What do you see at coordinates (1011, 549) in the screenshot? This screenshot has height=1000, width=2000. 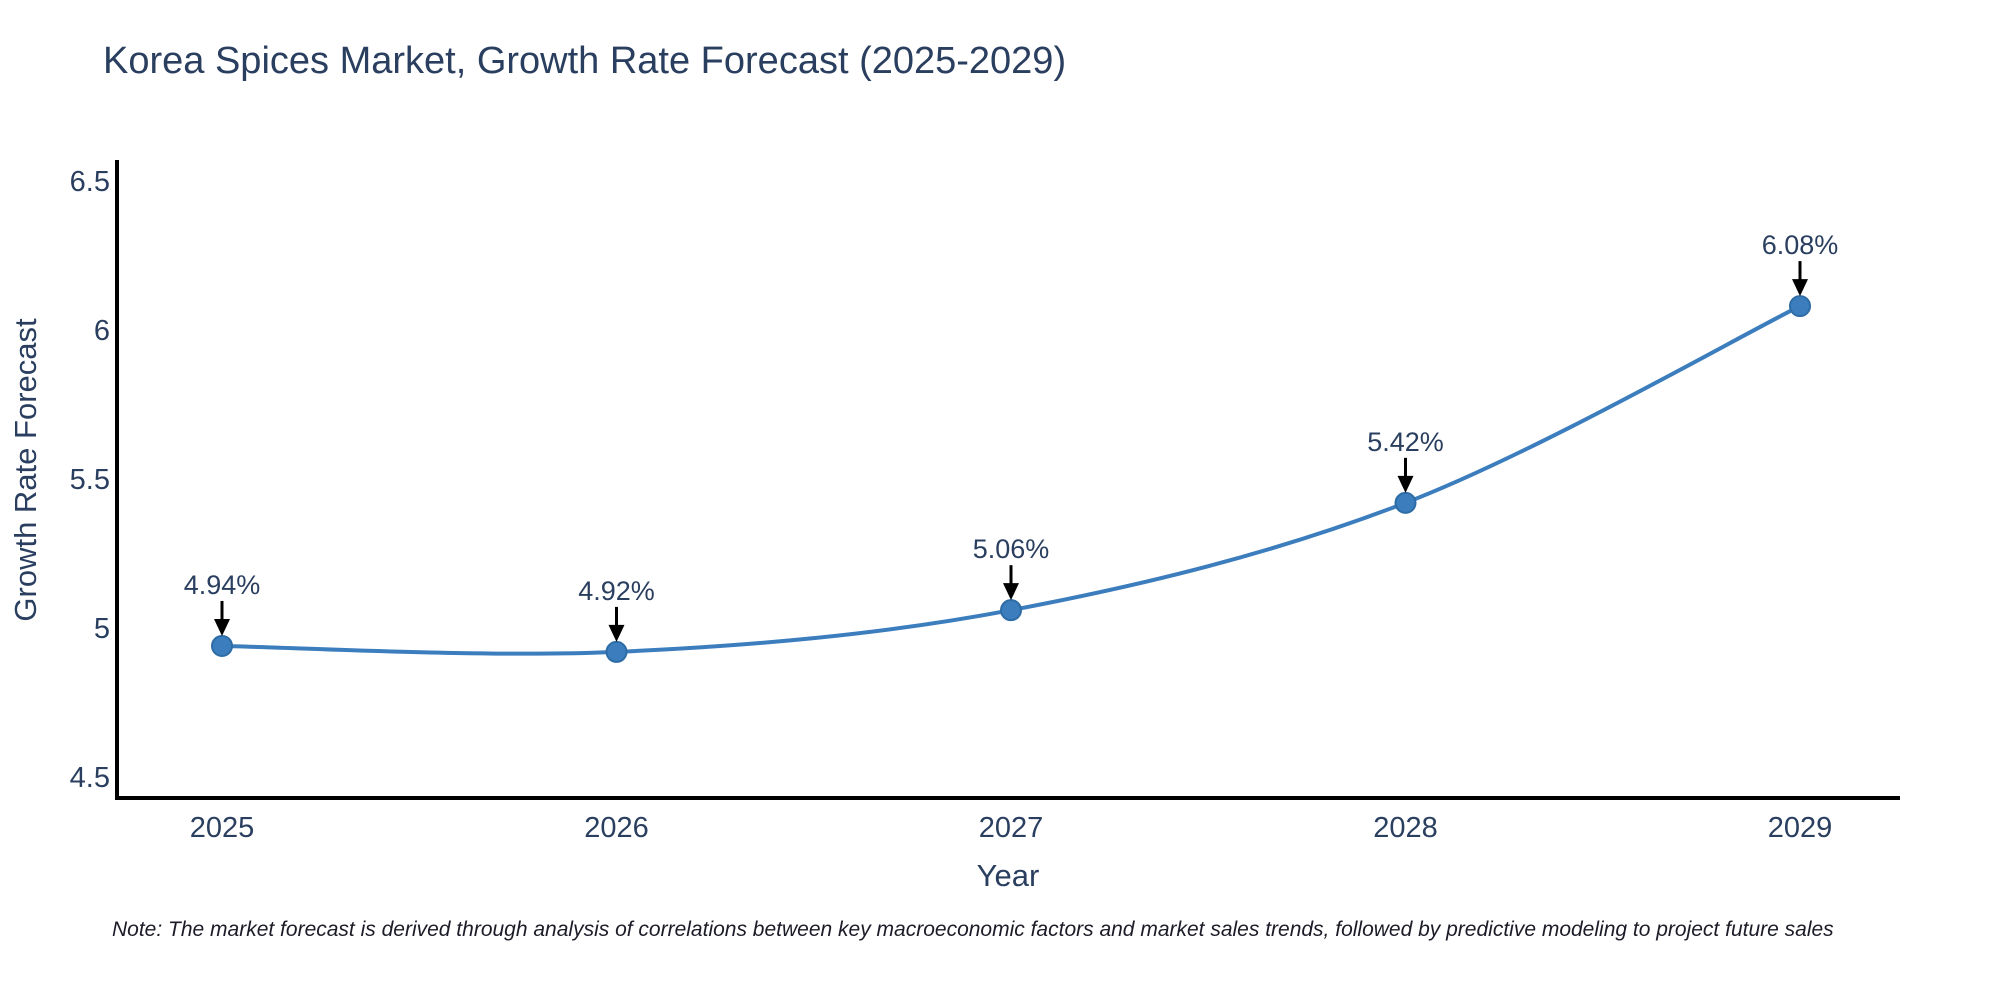 I see `data-point-label: 5.06%` at bounding box center [1011, 549].